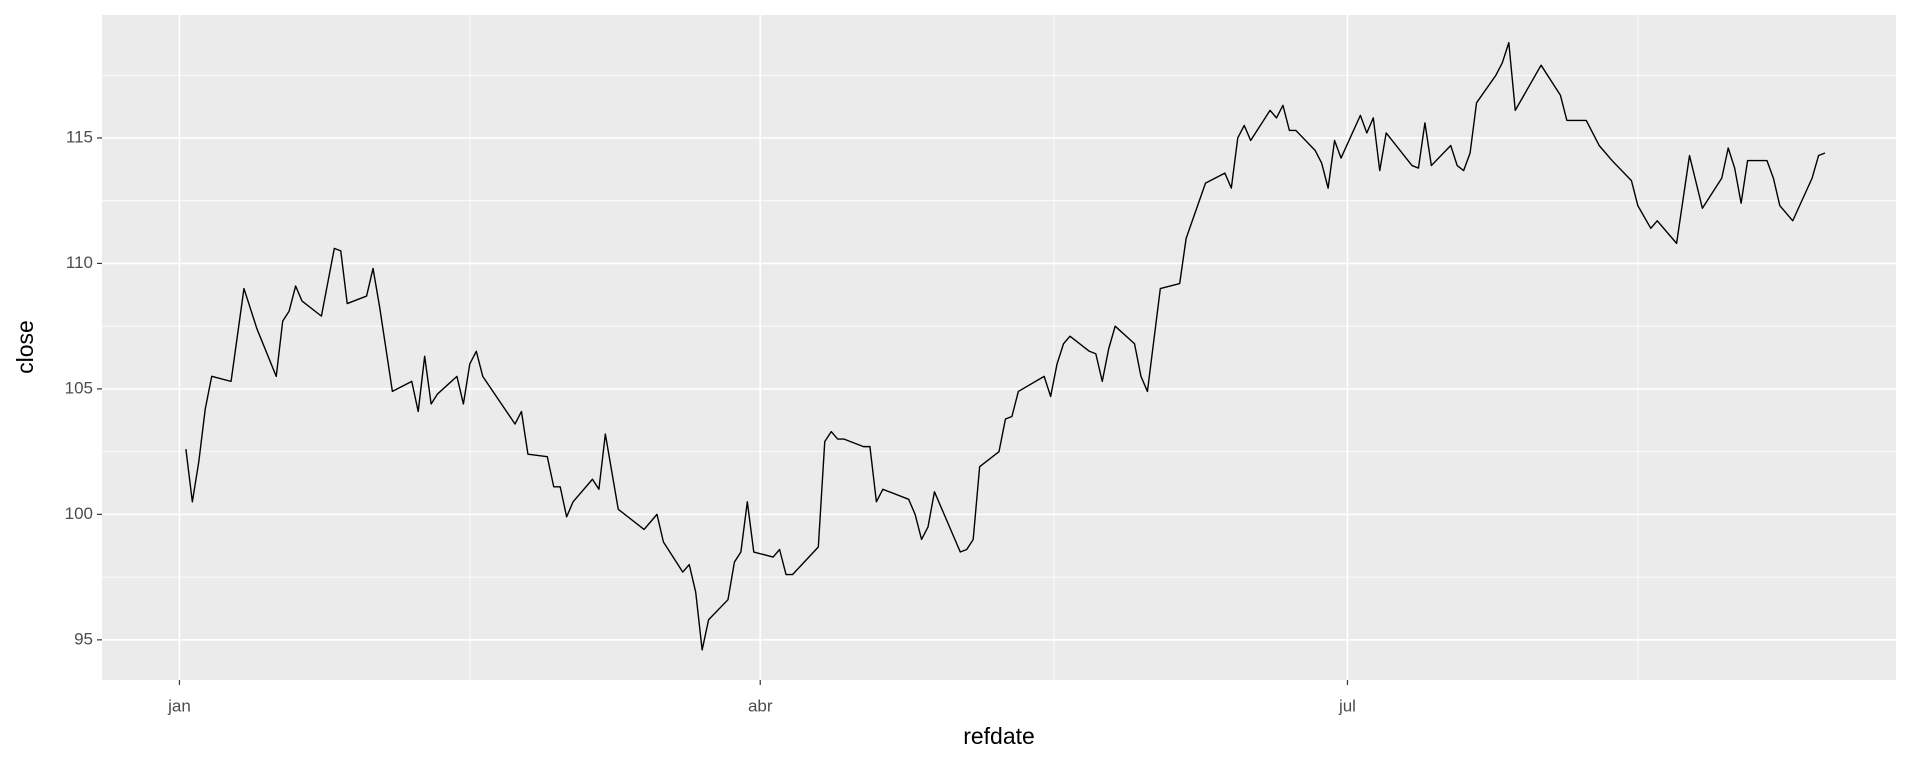 The image size is (1920, 768). What do you see at coordinates (79, 513) in the screenshot?
I see `y-tick-label: 100` at bounding box center [79, 513].